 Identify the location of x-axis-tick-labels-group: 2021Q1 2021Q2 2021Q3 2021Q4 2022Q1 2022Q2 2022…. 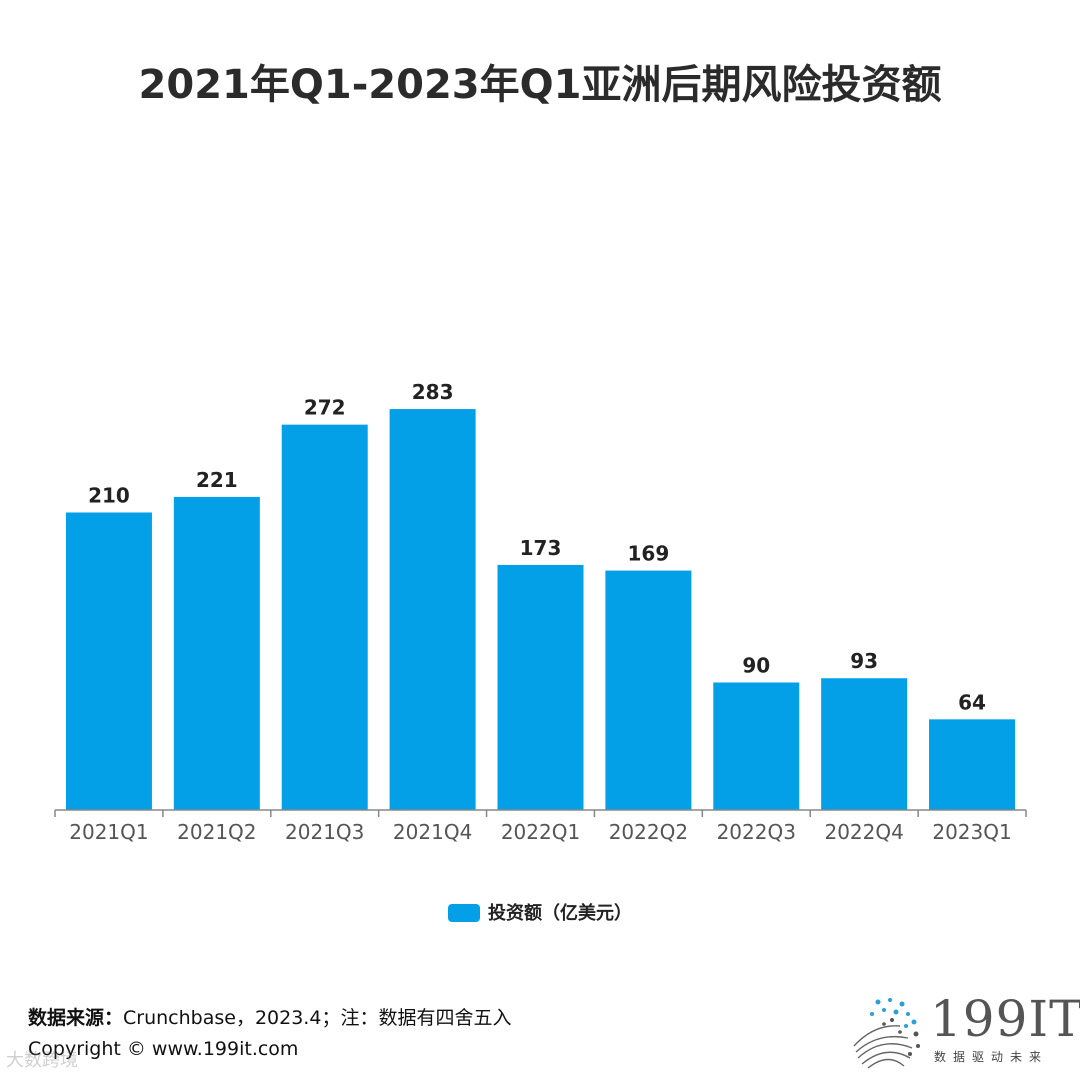
(540, 832).